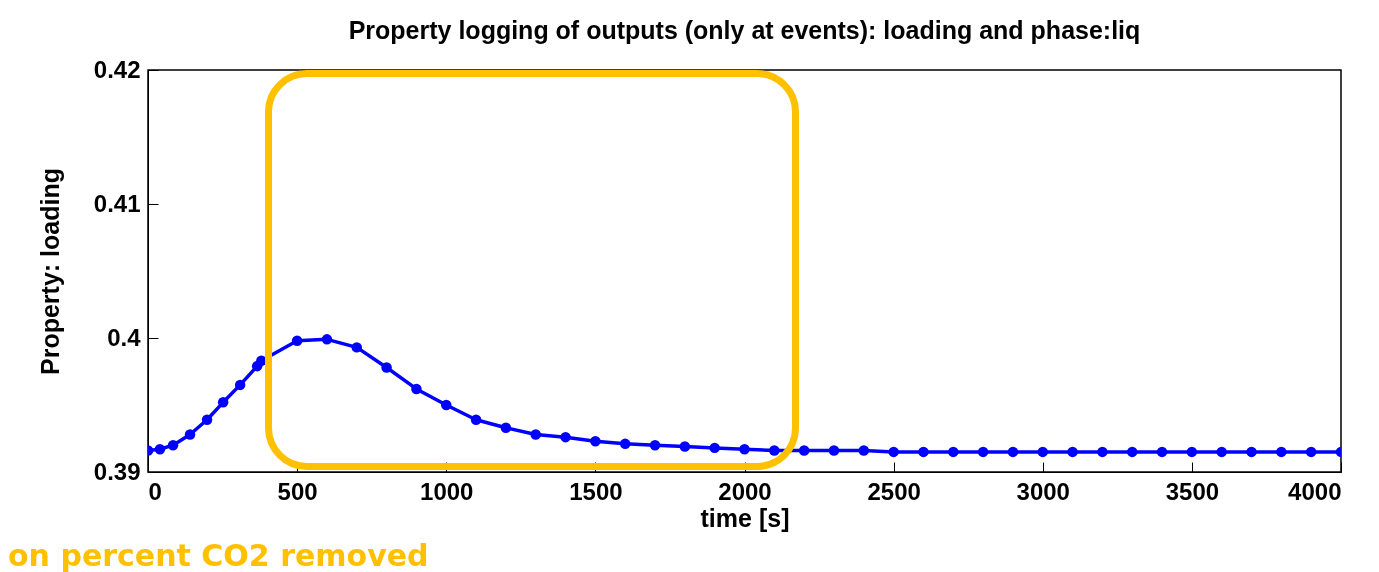 This screenshot has width=1379, height=572. Describe the element at coordinates (1315, 491) in the screenshot. I see `x-tick-label: 4000` at that location.